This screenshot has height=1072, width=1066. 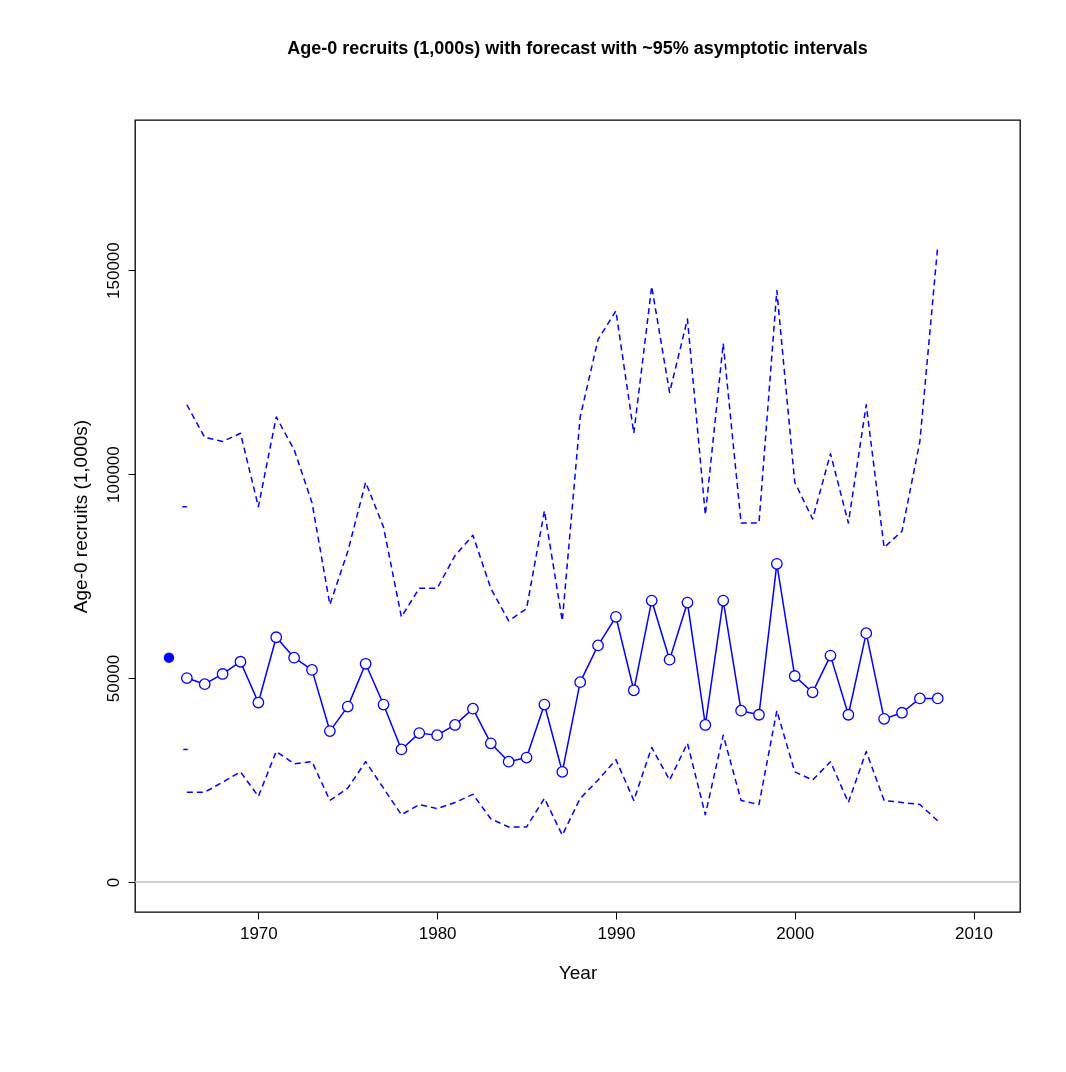 What do you see at coordinates (258, 933) in the screenshot?
I see `x-tick-label: 1970` at bounding box center [258, 933].